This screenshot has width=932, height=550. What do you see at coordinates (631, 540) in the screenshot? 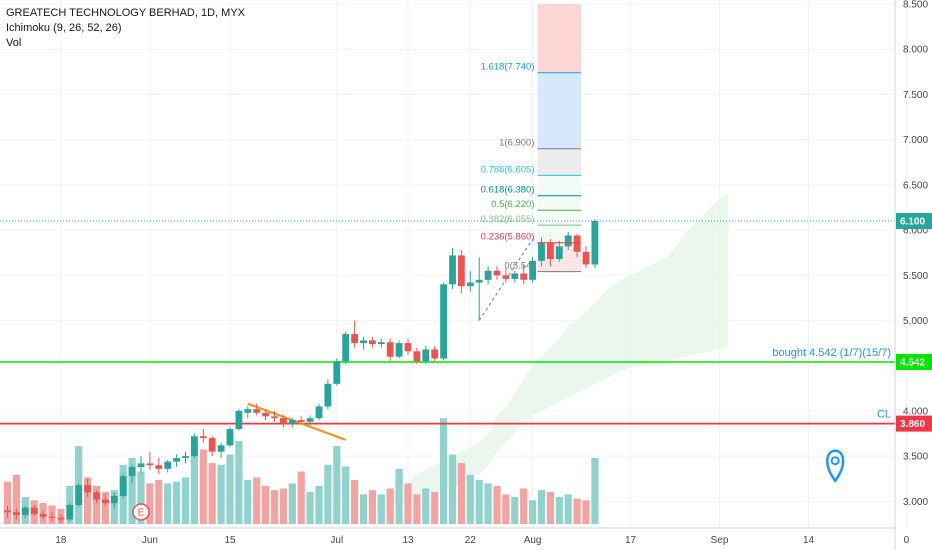
I see `time-tick-label: 17` at bounding box center [631, 540].